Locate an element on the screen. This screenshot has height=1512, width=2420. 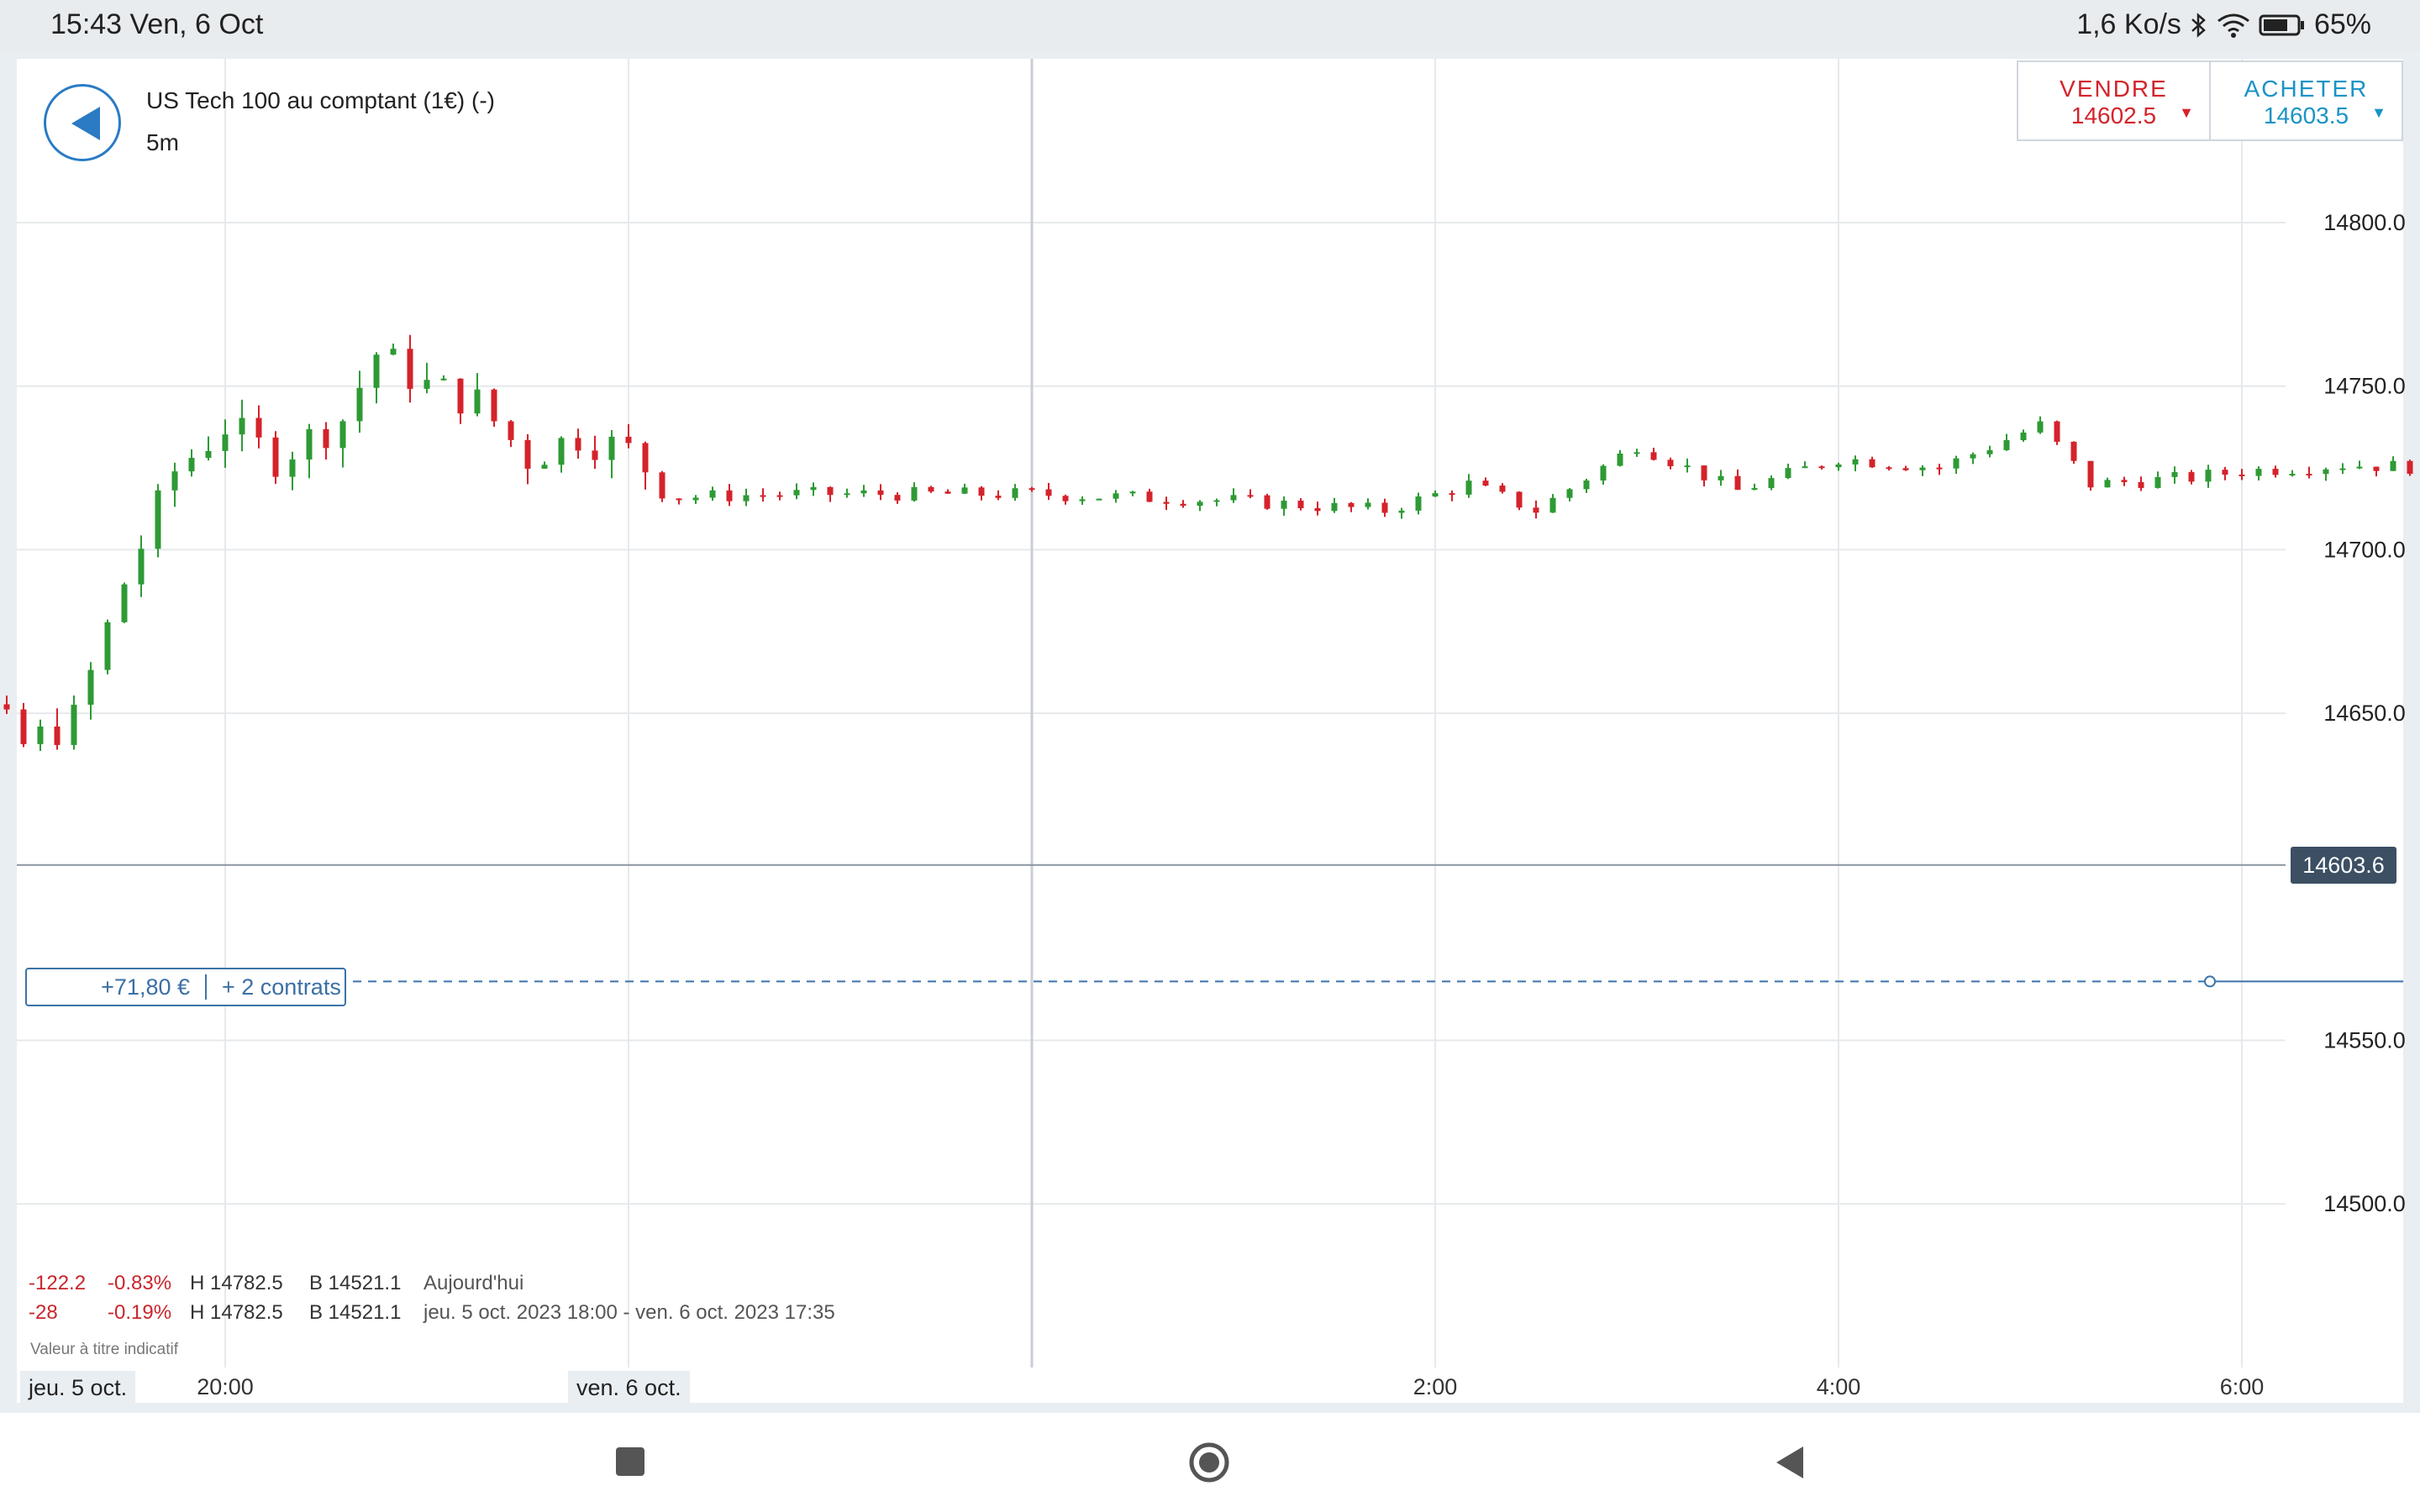
home-button is located at coordinates (1209, 1464).